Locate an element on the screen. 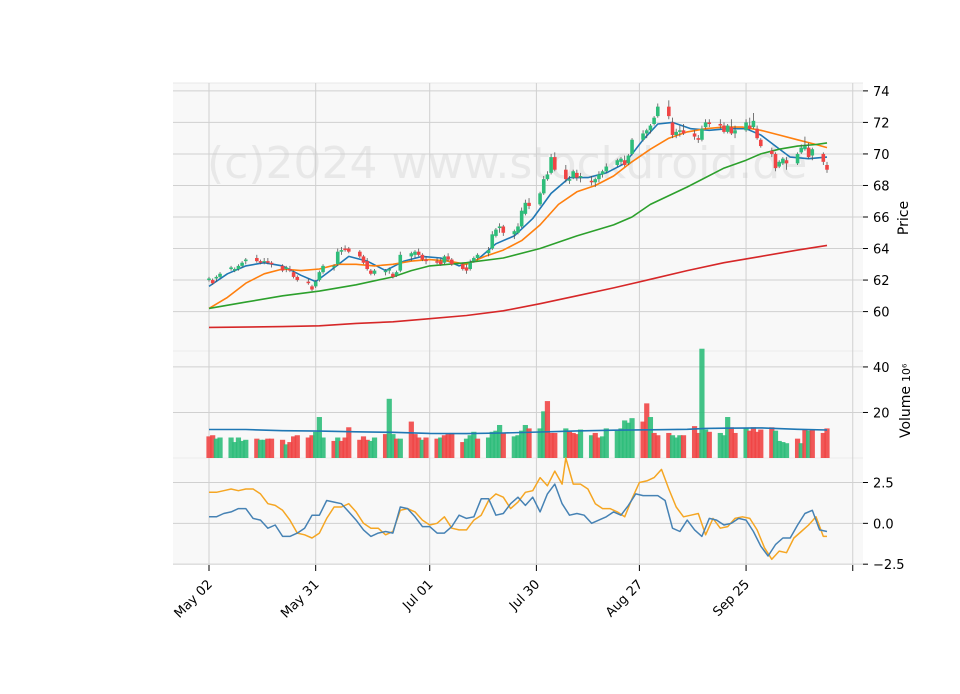 This screenshot has width=960, height=694. volume-axis-label-text: Volume is located at coordinates (906, 412).